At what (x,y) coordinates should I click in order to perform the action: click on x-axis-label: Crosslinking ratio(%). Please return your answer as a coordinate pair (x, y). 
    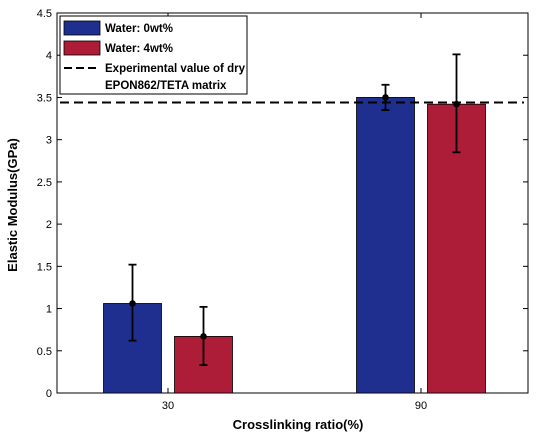
    Looking at the image, I should click on (298, 424).